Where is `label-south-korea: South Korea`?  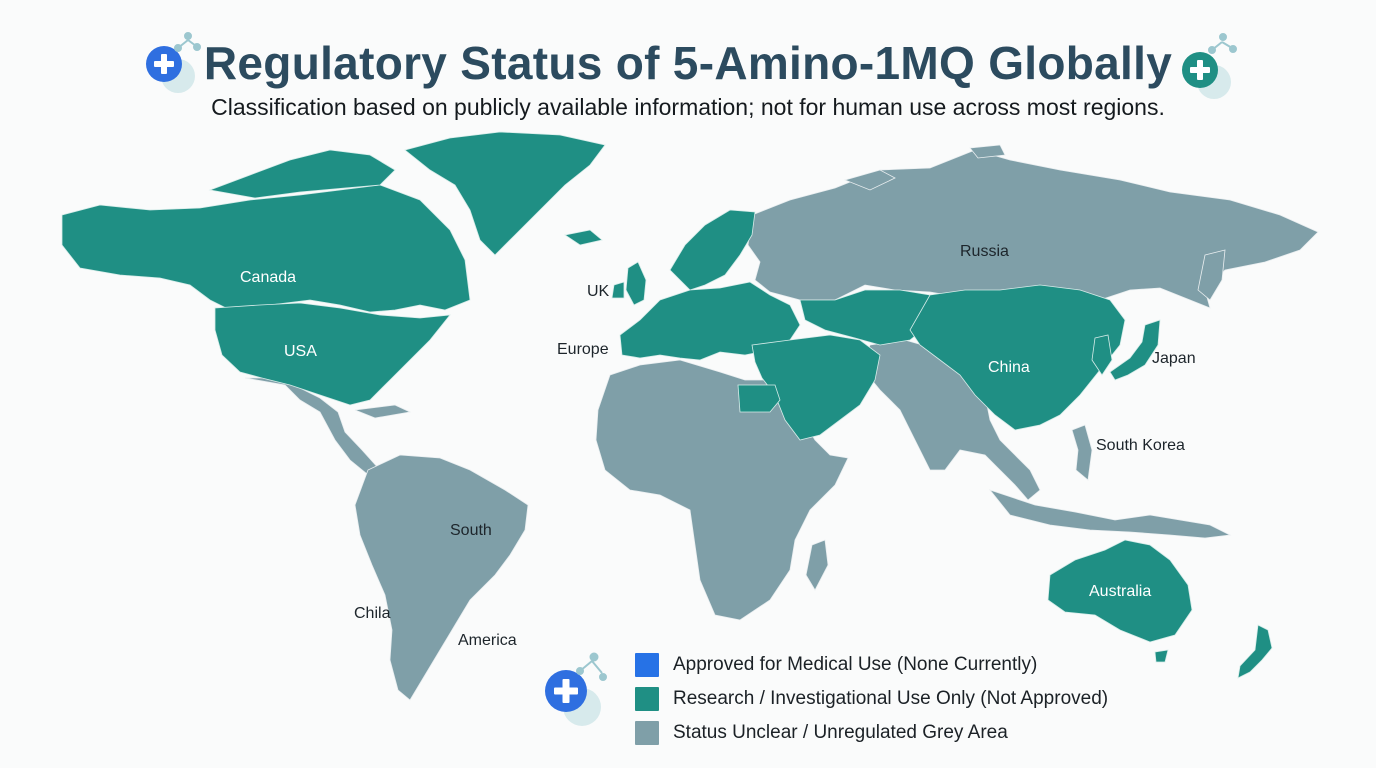
label-south-korea: South Korea is located at coordinates (1140, 445).